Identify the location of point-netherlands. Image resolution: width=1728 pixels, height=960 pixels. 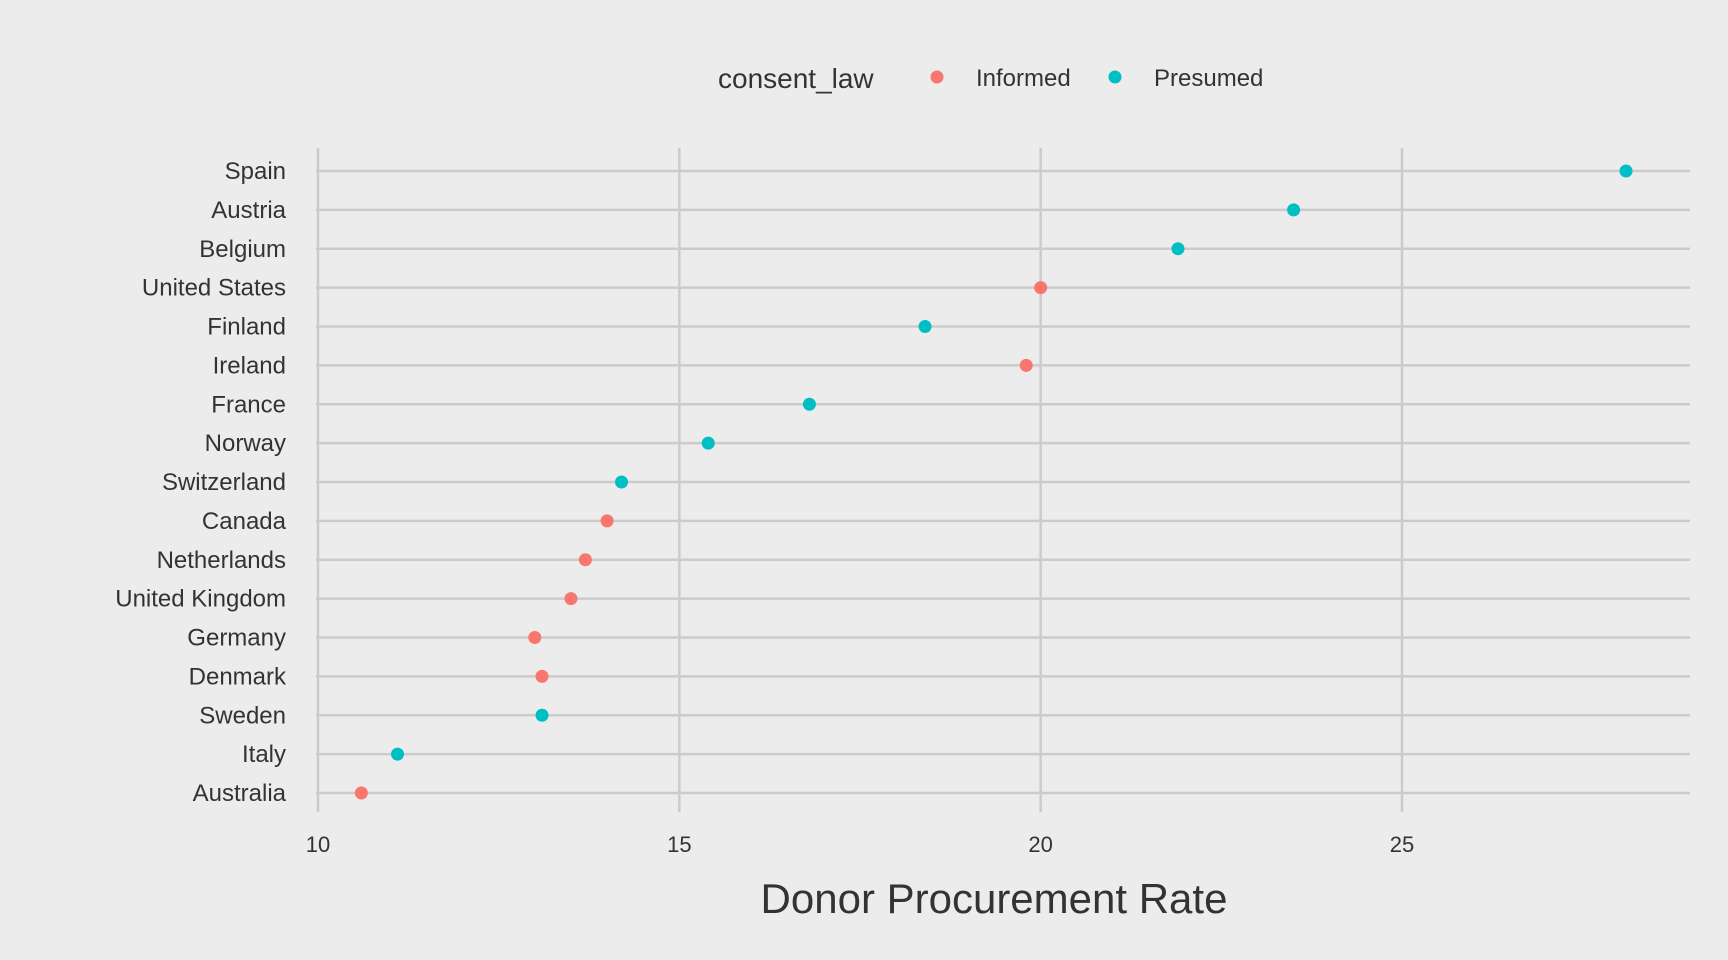
(585, 560).